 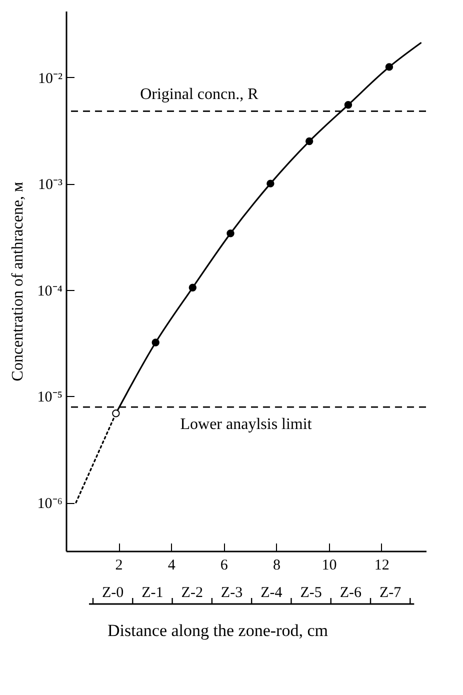 I want to click on x-tick-label: 8, so click(x=276, y=566).